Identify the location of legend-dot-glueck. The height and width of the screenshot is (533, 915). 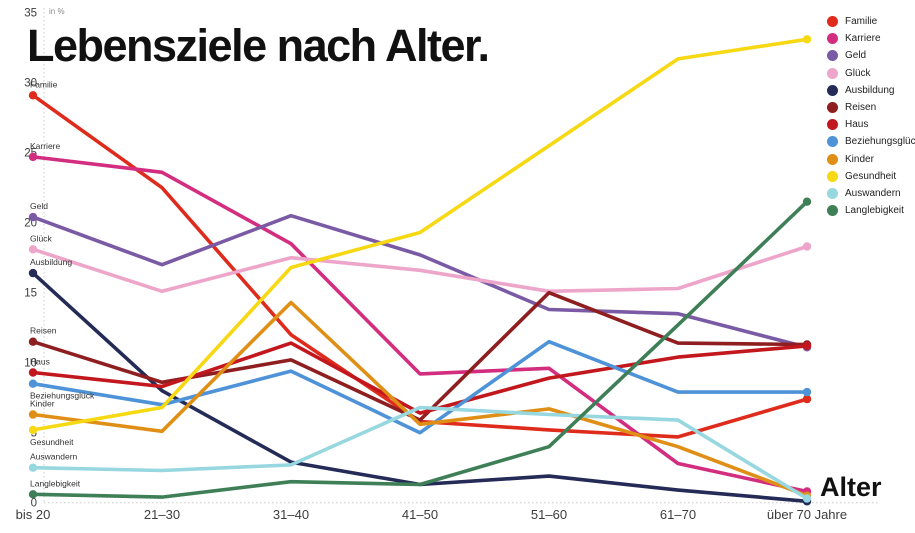
(832, 73).